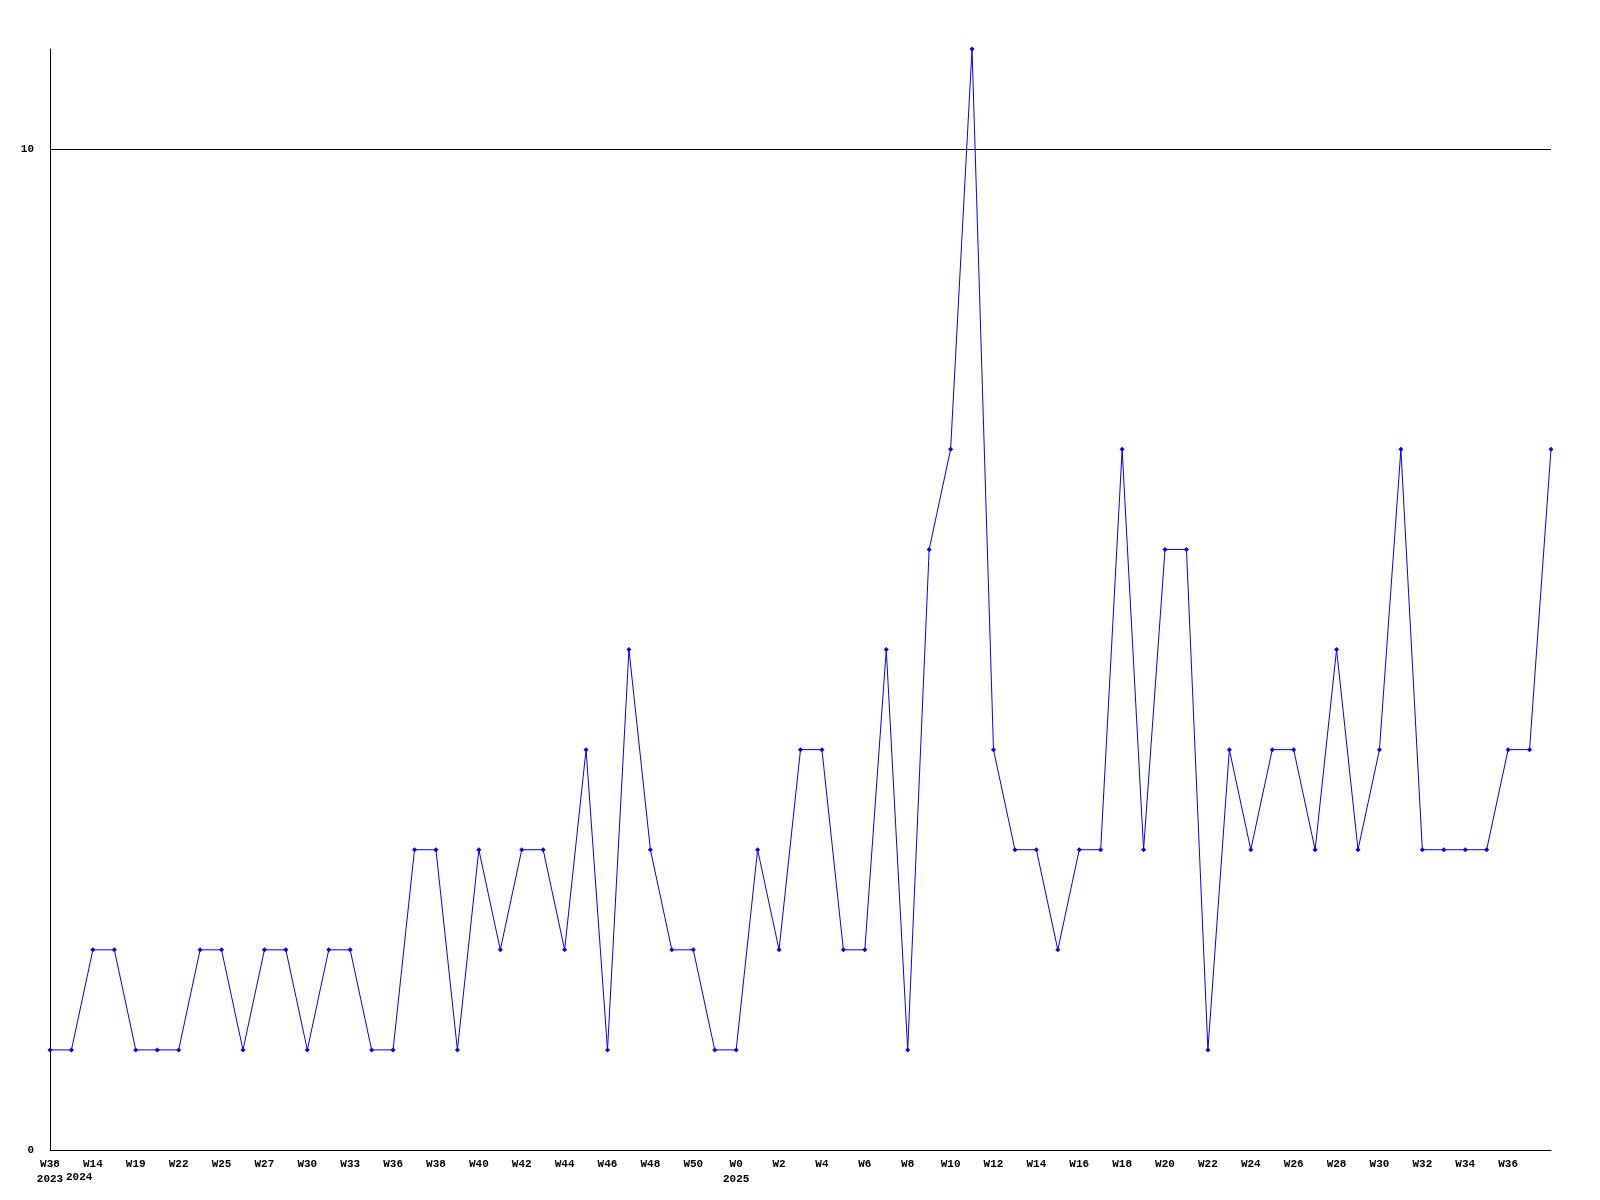 This screenshot has width=1600, height=1200. What do you see at coordinates (865, 1163) in the screenshot?
I see `x-tick-label: W6` at bounding box center [865, 1163].